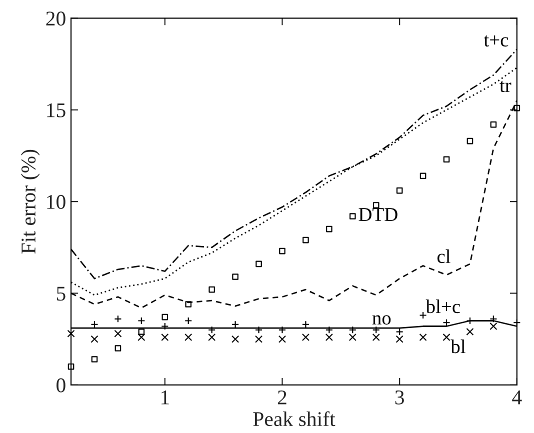 The width and height of the screenshot is (534, 433). Describe the element at coordinates (458, 347) in the screenshot. I see `series-label: bl` at that location.